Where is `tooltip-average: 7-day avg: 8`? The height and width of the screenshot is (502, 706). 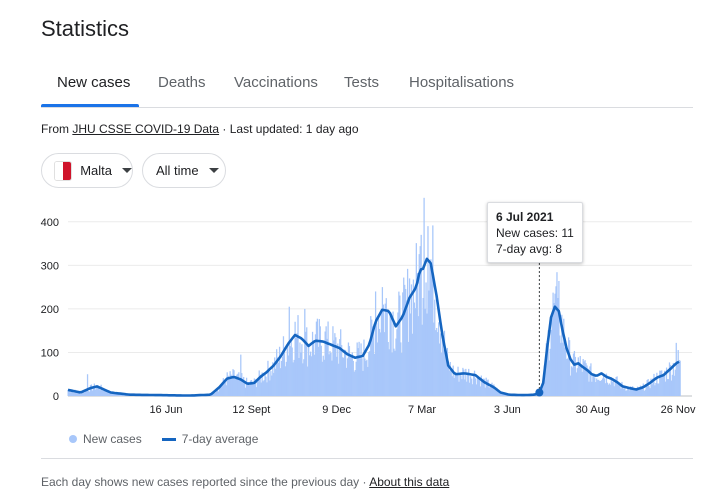 tooltip-average: 7-day avg: 8 is located at coordinates (529, 249).